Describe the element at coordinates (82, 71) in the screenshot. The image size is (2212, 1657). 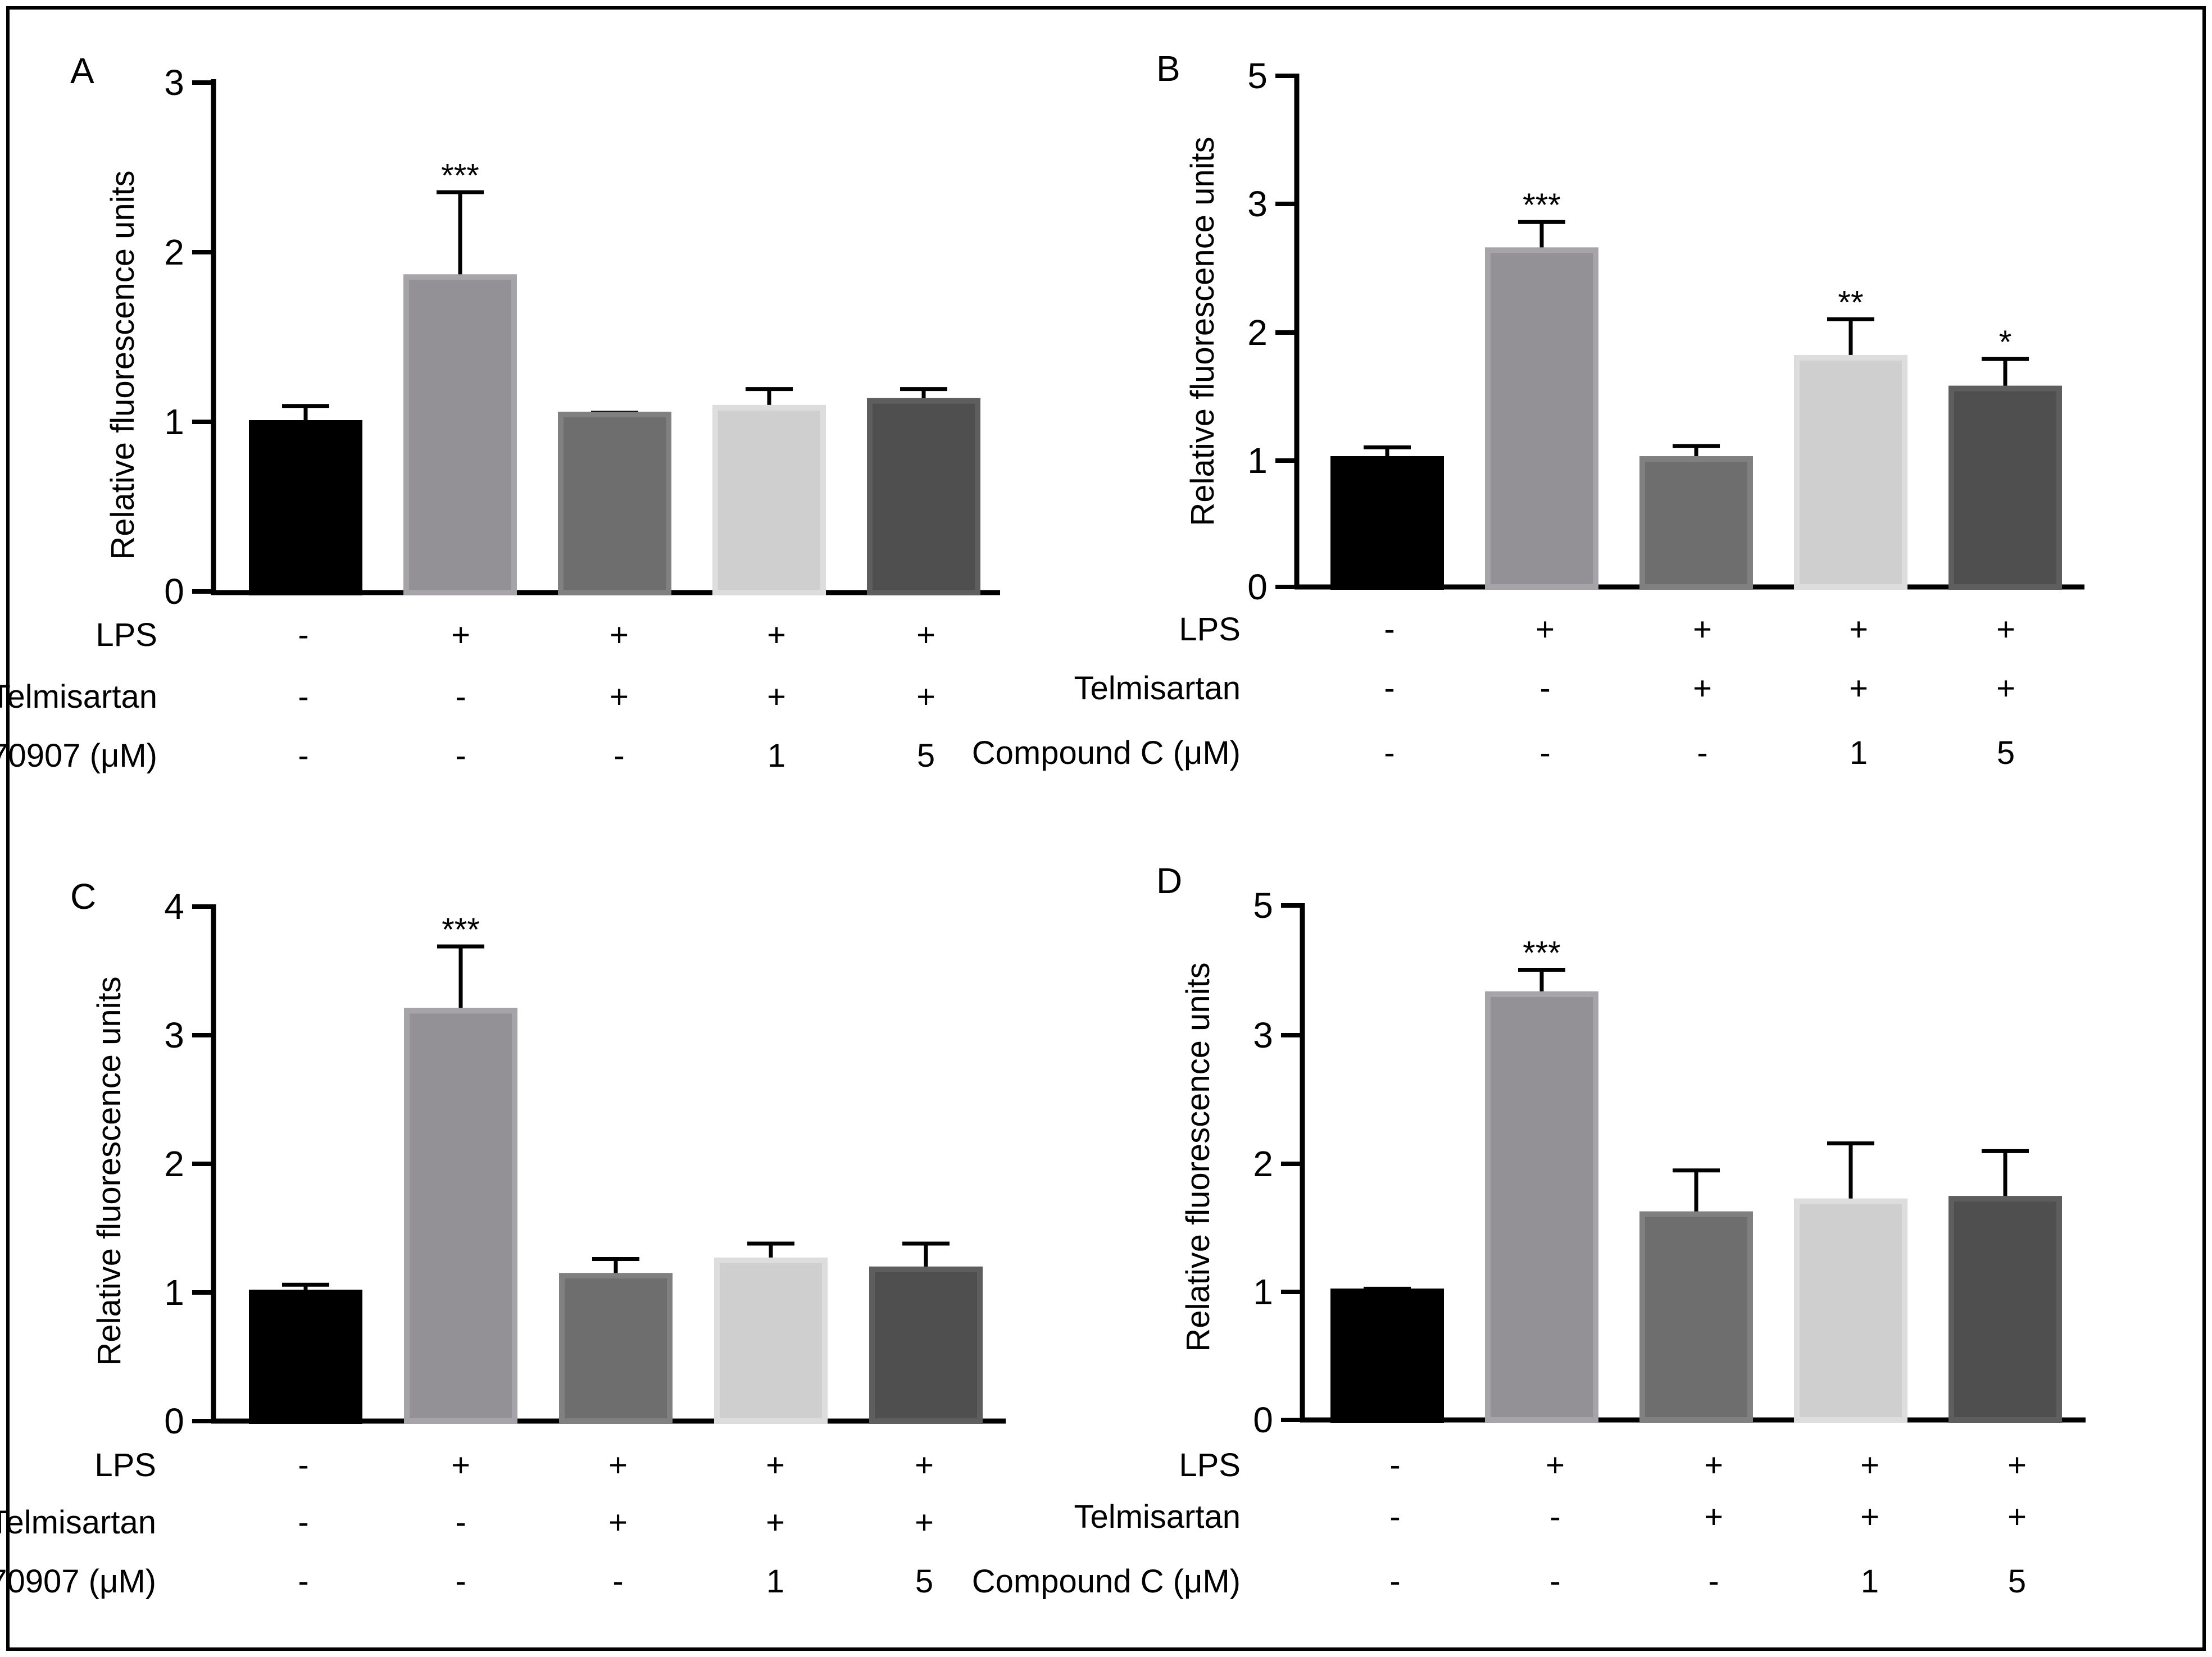
I see `panel-label: A` at that location.